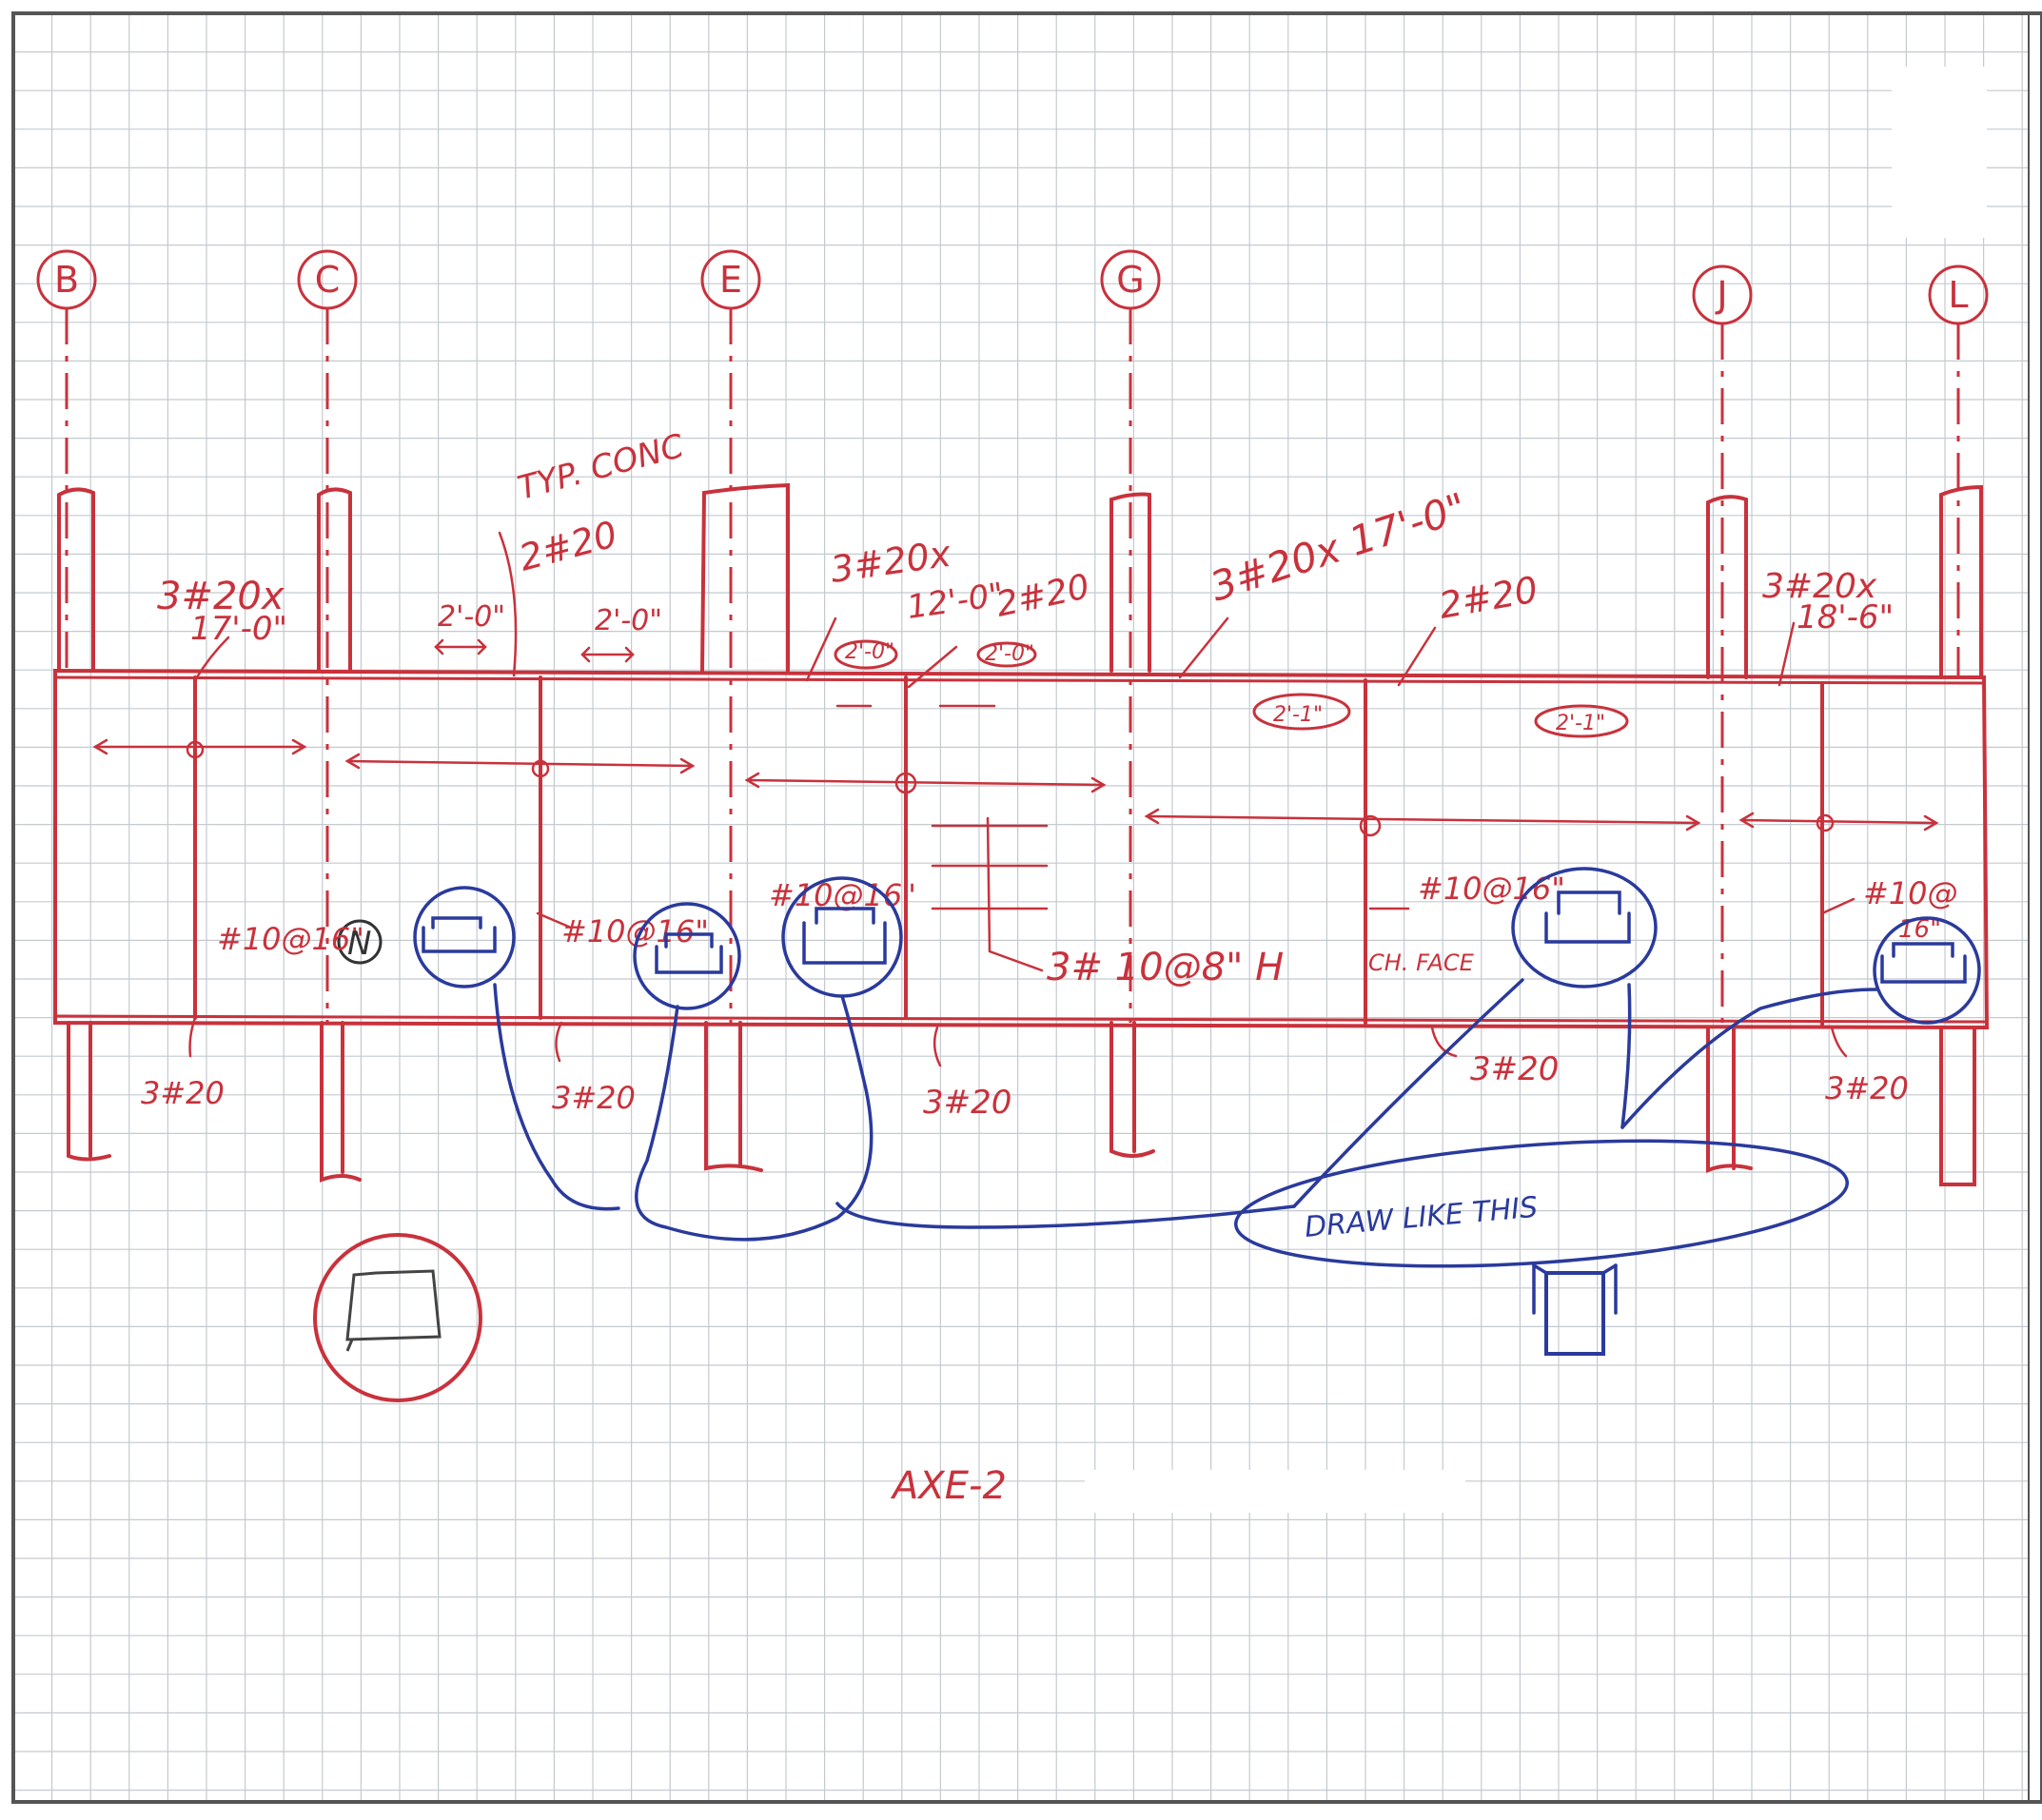  I want to click on label-section-n: N, so click(359, 944).